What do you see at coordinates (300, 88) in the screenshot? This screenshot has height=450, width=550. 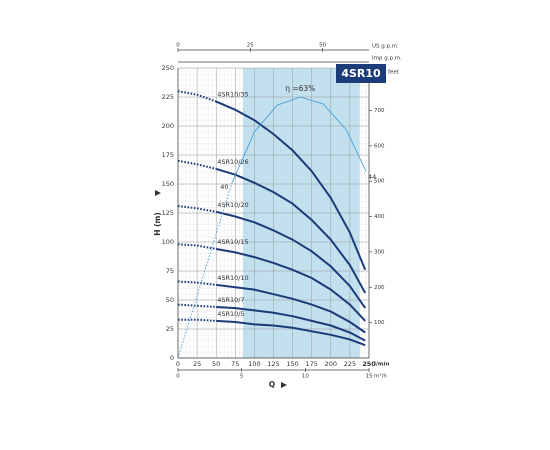 I see `efficiency-peak-label: η =63%` at bounding box center [300, 88].